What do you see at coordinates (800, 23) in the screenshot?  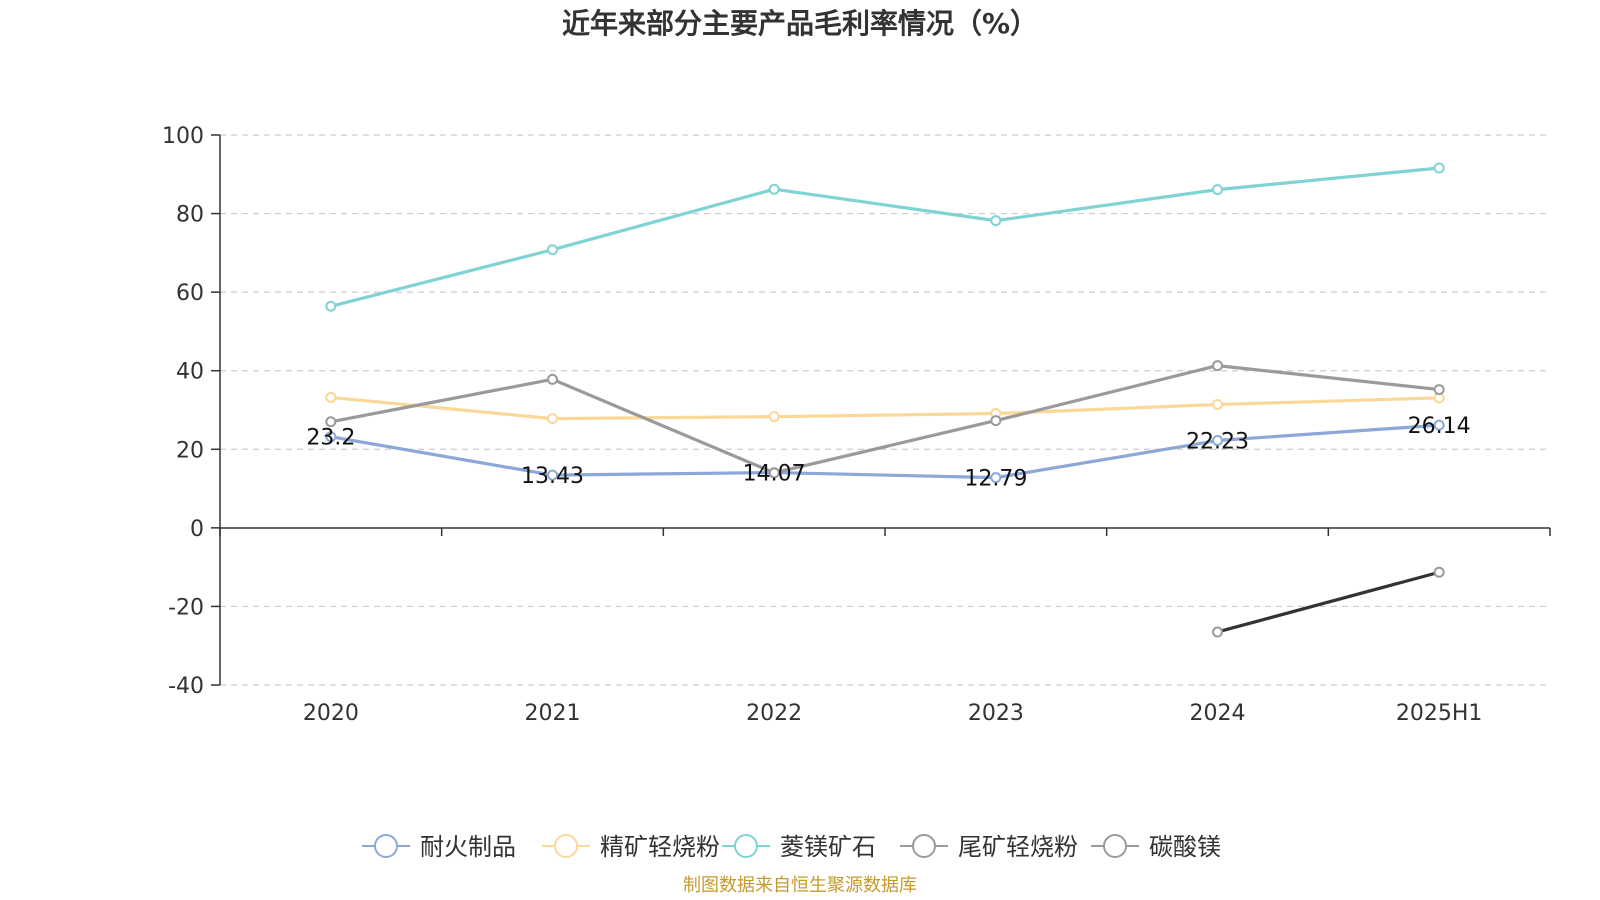 I see `chart-title: 近年来部分主要产品毛利率情况（%）` at bounding box center [800, 23].